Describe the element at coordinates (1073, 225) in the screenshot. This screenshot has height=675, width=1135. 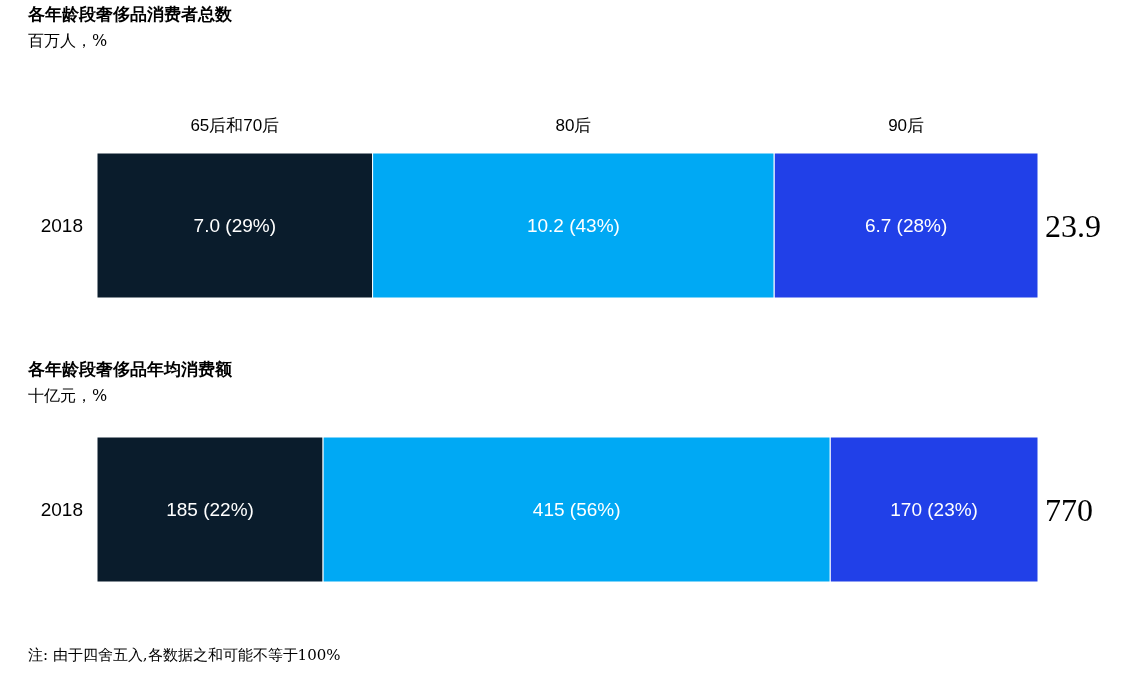
I see `total-label: 23.9` at that location.